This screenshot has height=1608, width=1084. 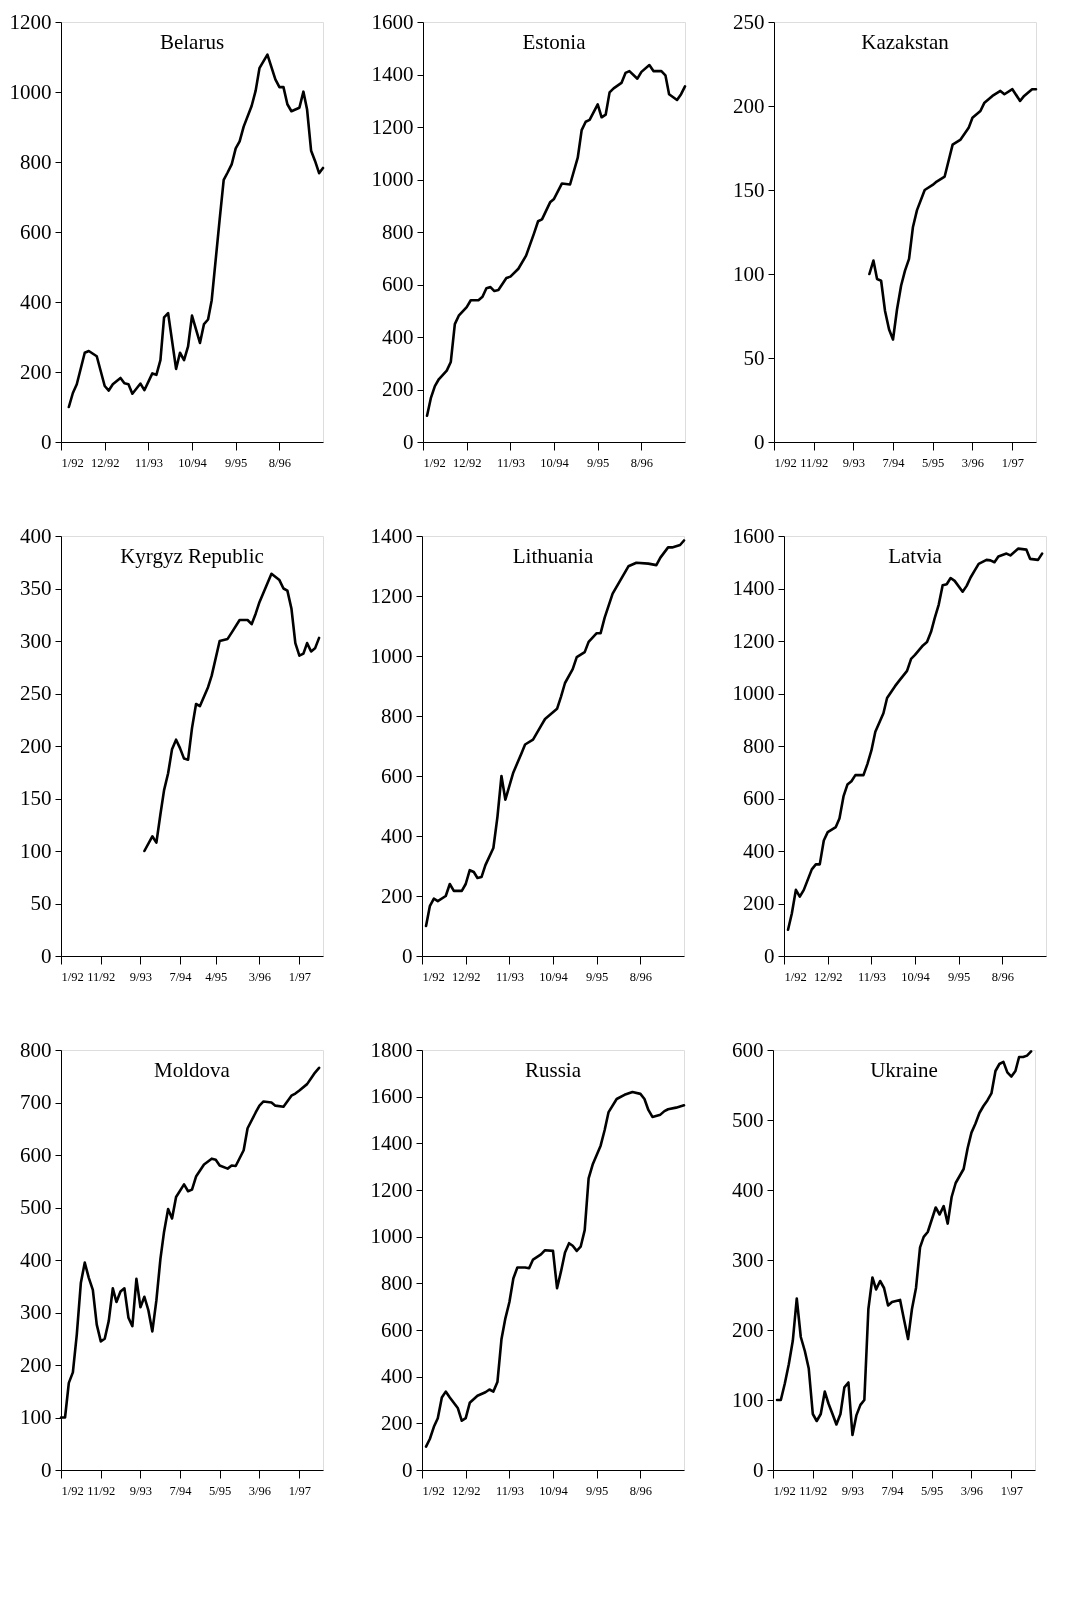 What do you see at coordinates (192, 1070) in the screenshot?
I see `chart-title: Moldova` at bounding box center [192, 1070].